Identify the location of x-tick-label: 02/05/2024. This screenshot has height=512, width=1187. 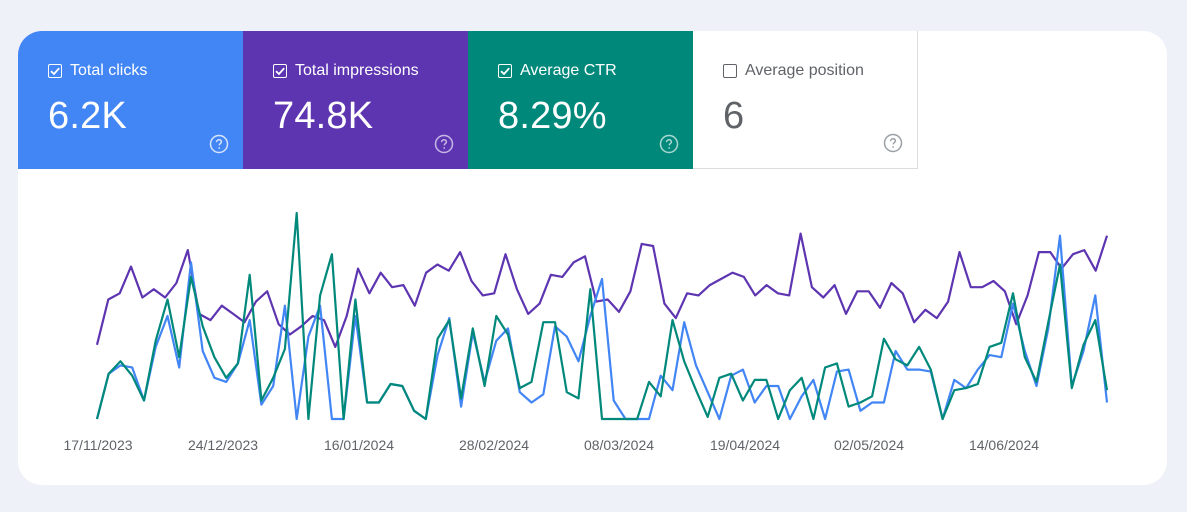
(869, 445).